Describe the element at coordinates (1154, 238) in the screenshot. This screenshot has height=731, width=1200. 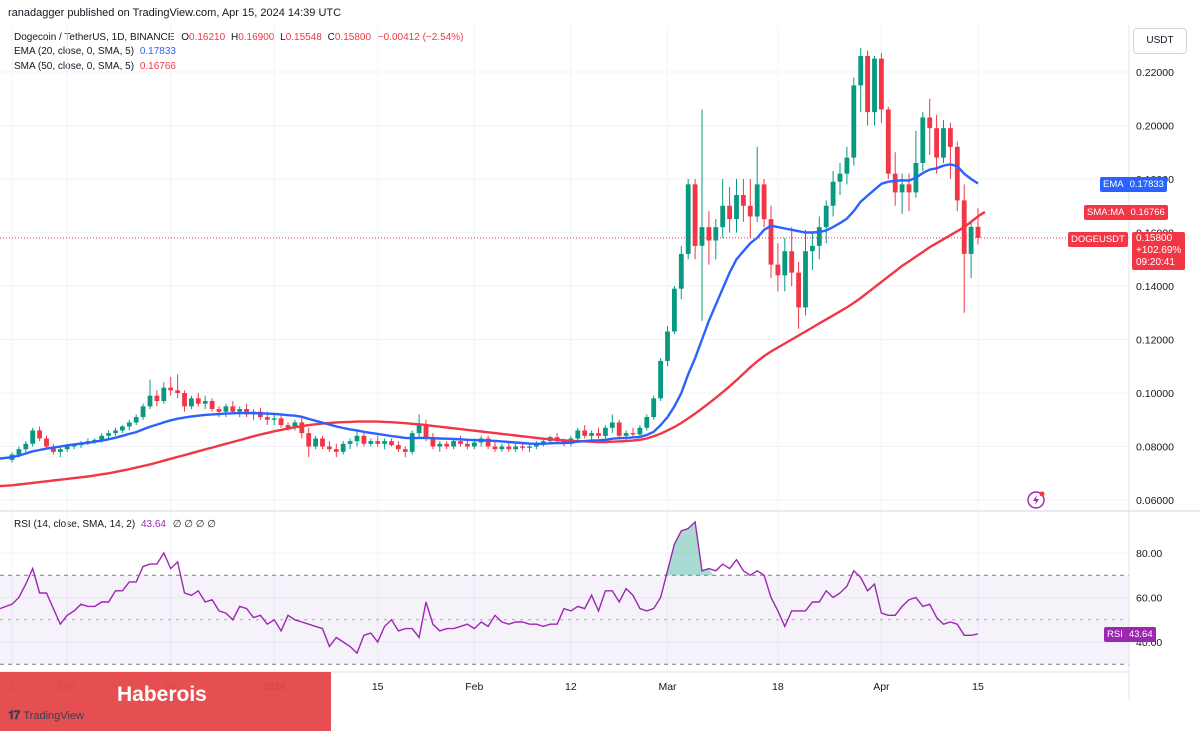
I see `last-price-value: 0.15800` at that location.